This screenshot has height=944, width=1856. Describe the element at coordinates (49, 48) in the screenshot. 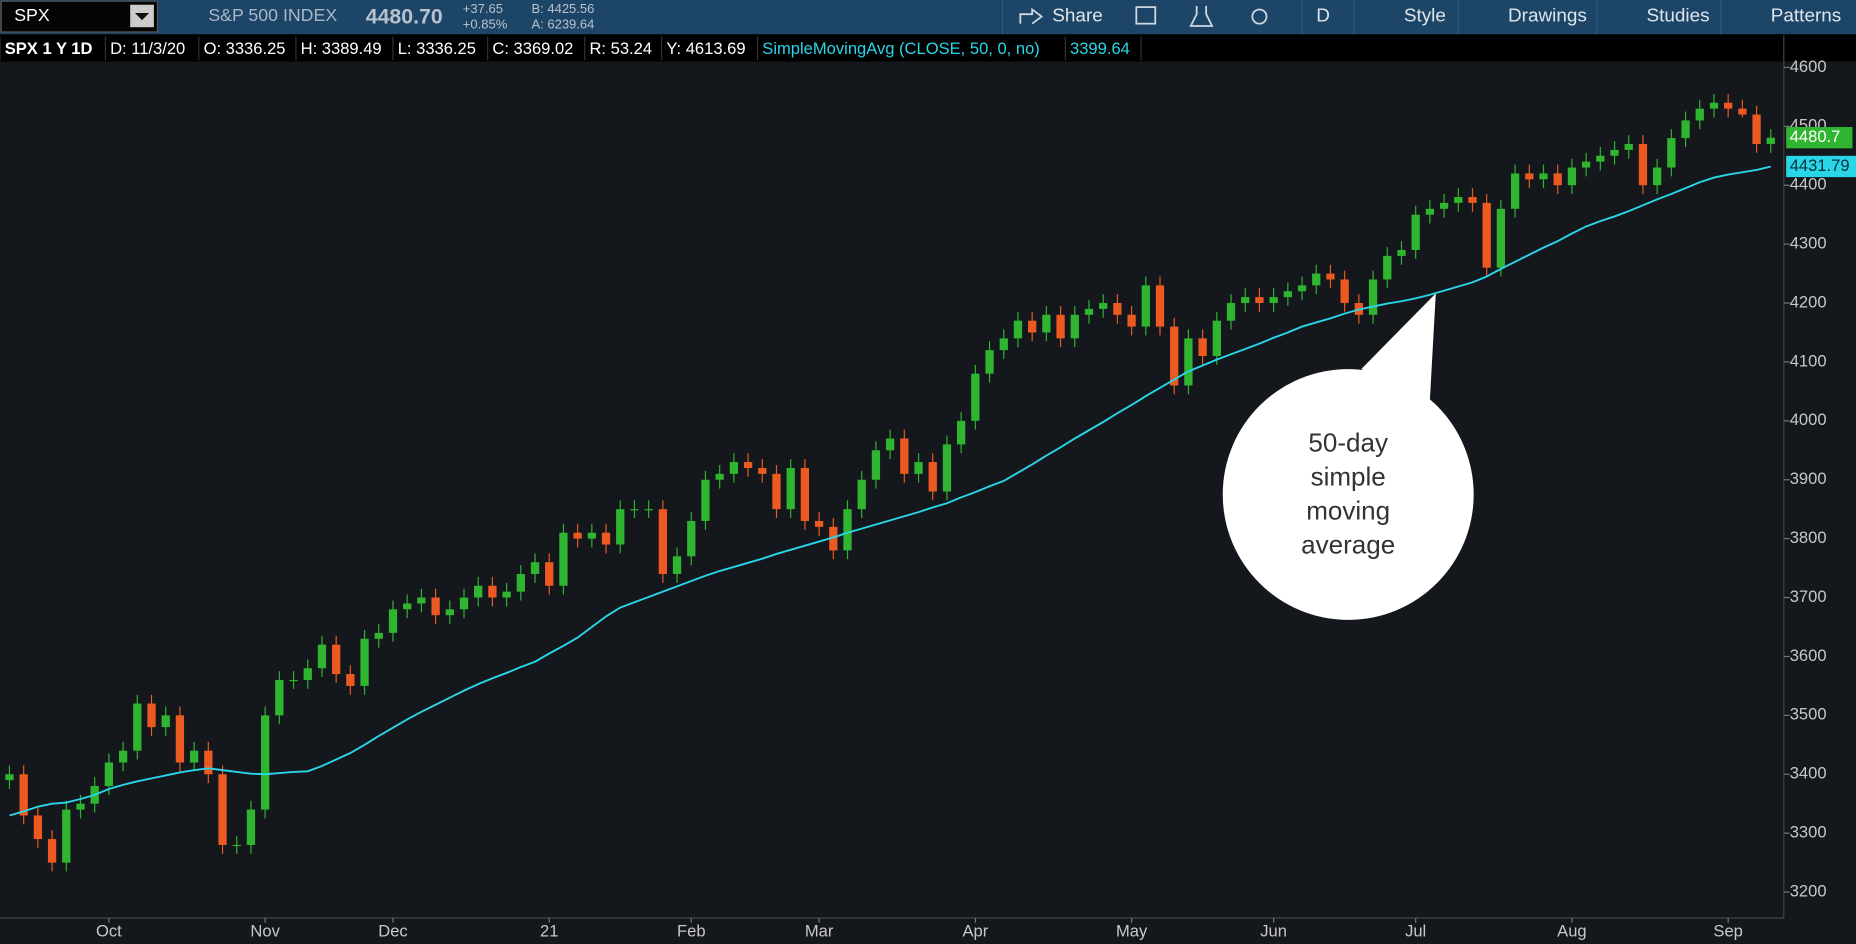

I see `info-item: SPX 1 Y 1D` at that location.